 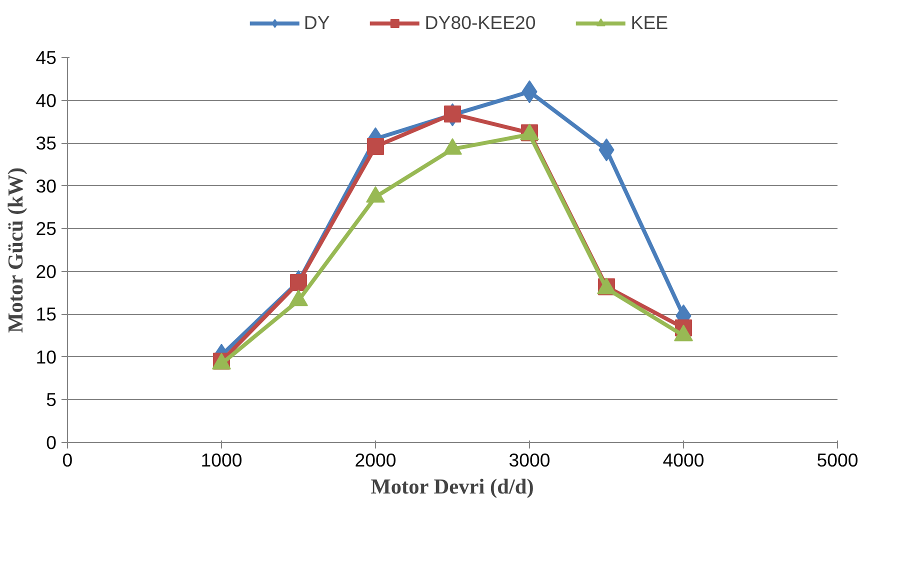 I want to click on legend-label: KEE, so click(x=649, y=23).